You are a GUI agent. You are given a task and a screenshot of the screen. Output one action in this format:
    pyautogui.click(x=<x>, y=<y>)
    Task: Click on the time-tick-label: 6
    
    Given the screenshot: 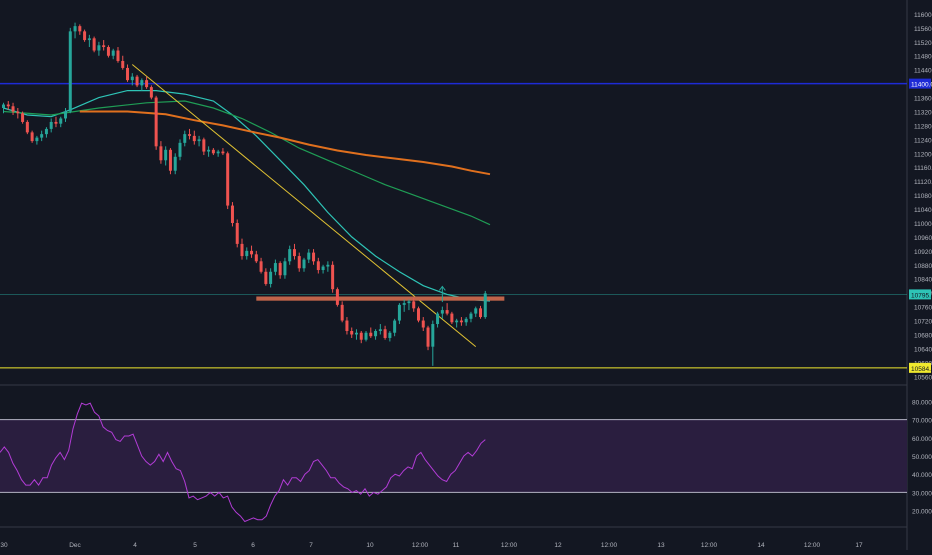 What is the action you would take?
    pyautogui.click(x=253, y=545)
    